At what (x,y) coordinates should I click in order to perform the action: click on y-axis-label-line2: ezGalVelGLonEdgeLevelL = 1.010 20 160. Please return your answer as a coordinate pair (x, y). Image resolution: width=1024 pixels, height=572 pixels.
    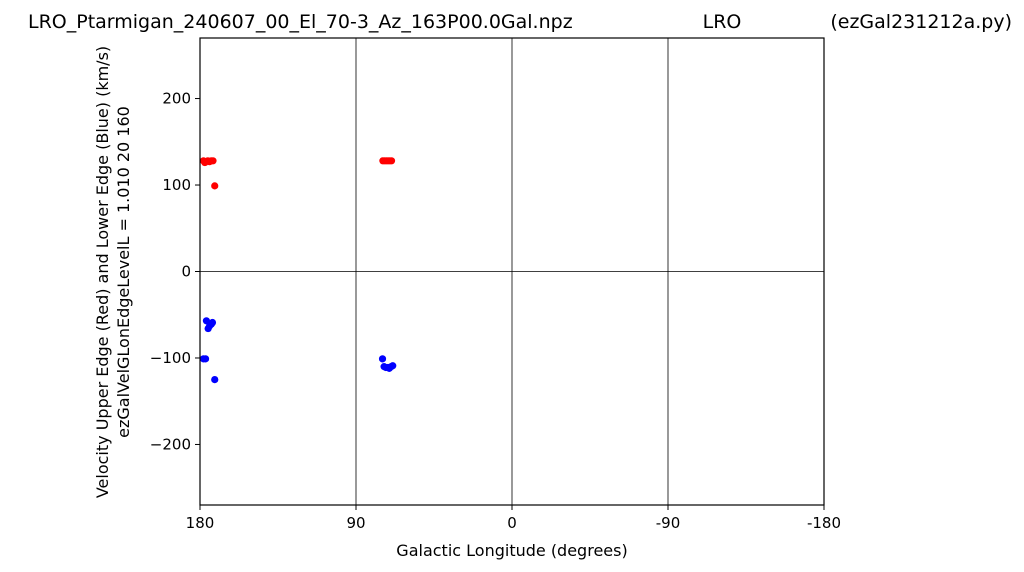
    Looking at the image, I should click on (123, 272).